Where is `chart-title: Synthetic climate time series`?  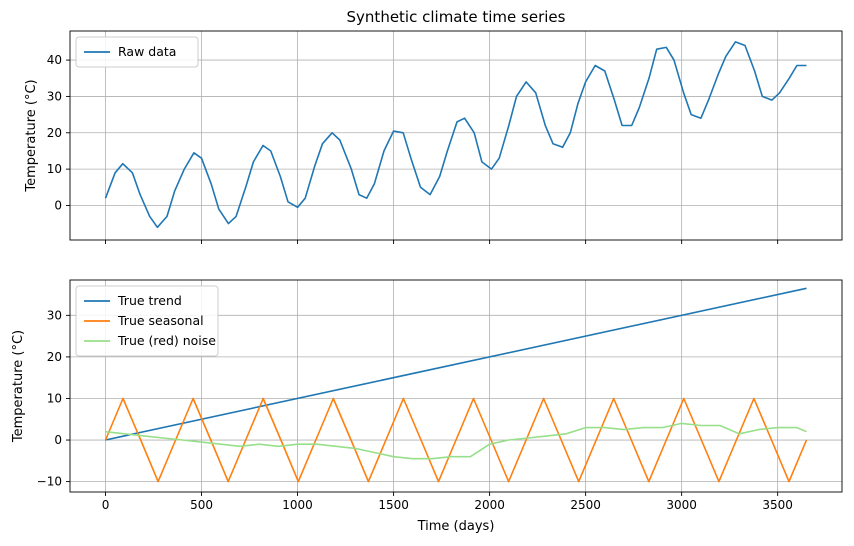 chart-title: Synthetic climate time series is located at coordinates (456, 17).